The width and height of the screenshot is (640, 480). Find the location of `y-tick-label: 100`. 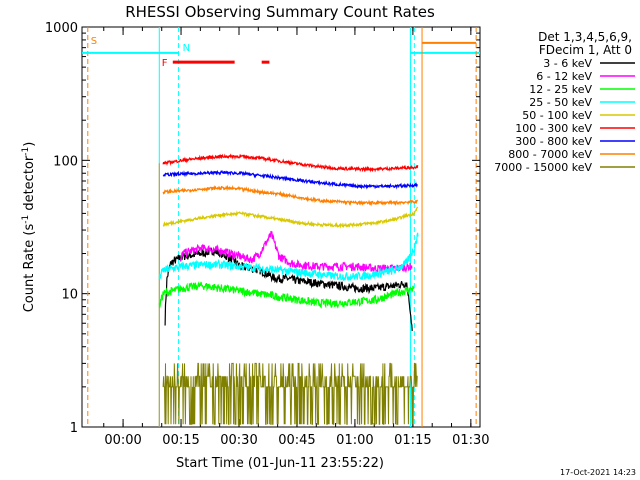

y-tick-label: 100 is located at coordinates (65, 161).